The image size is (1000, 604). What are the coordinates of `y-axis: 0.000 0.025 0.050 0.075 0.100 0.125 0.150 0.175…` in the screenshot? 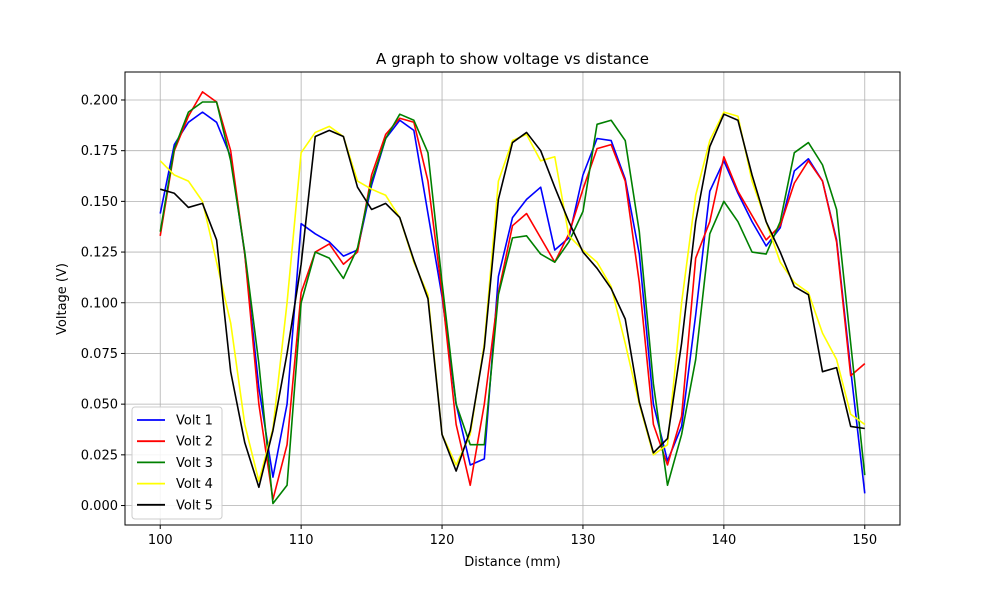 It's located at (103, 303).